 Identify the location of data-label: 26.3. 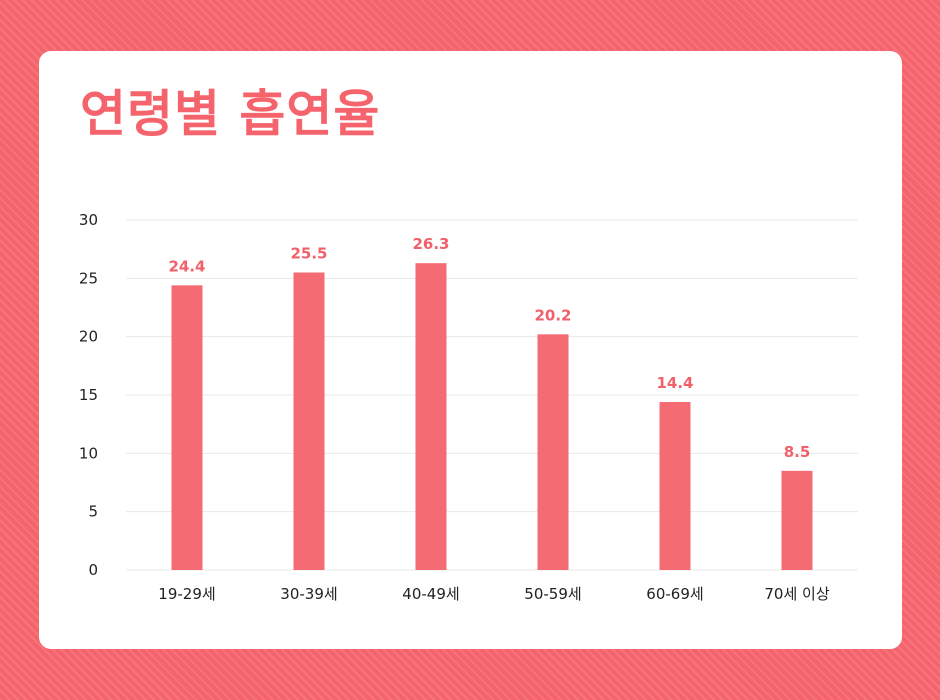
(430, 244).